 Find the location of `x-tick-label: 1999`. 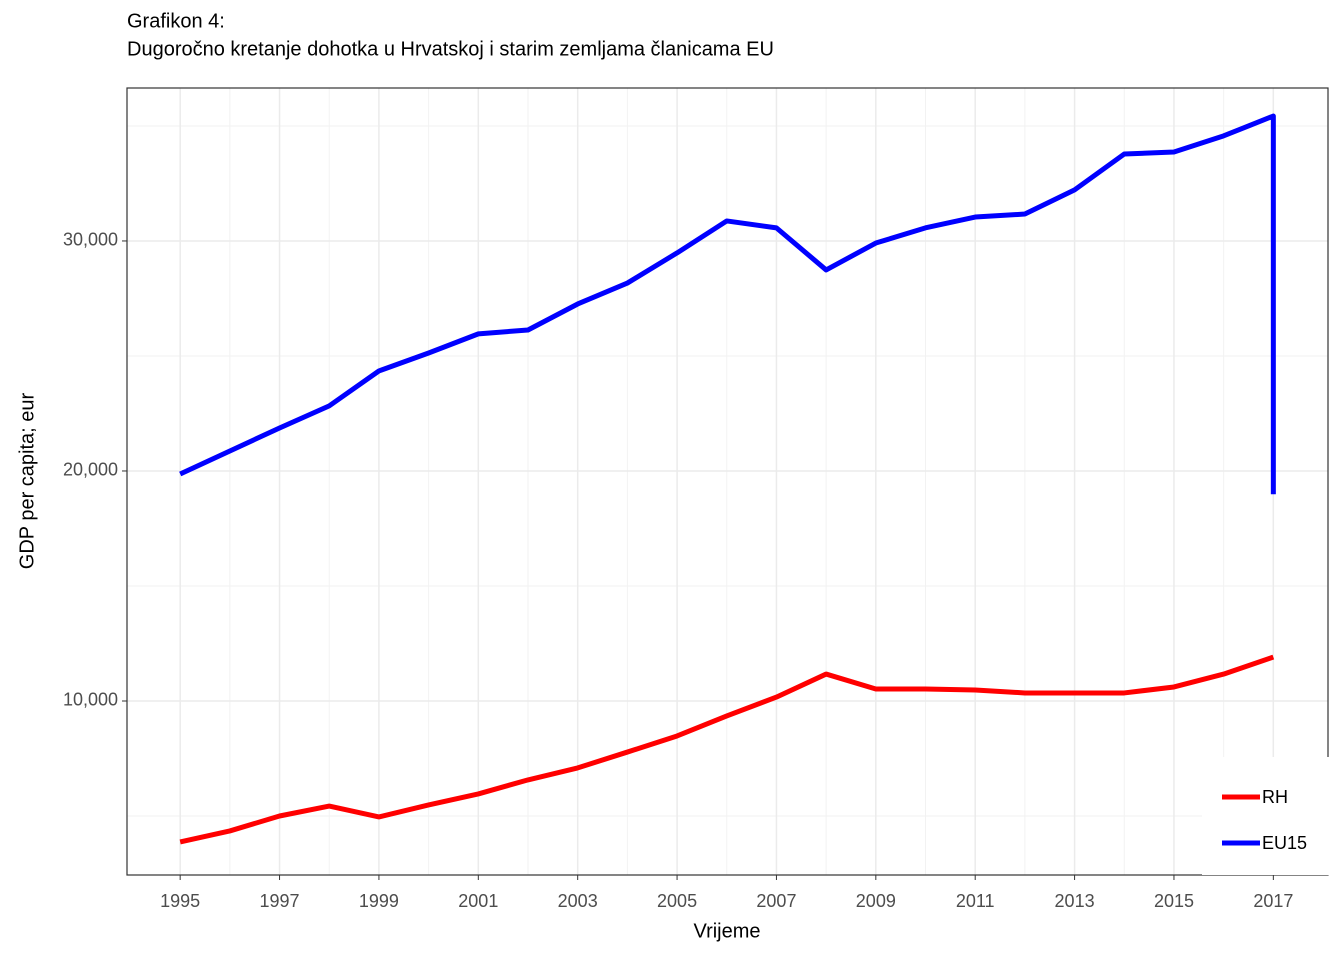

x-tick-label: 1999 is located at coordinates (379, 901).